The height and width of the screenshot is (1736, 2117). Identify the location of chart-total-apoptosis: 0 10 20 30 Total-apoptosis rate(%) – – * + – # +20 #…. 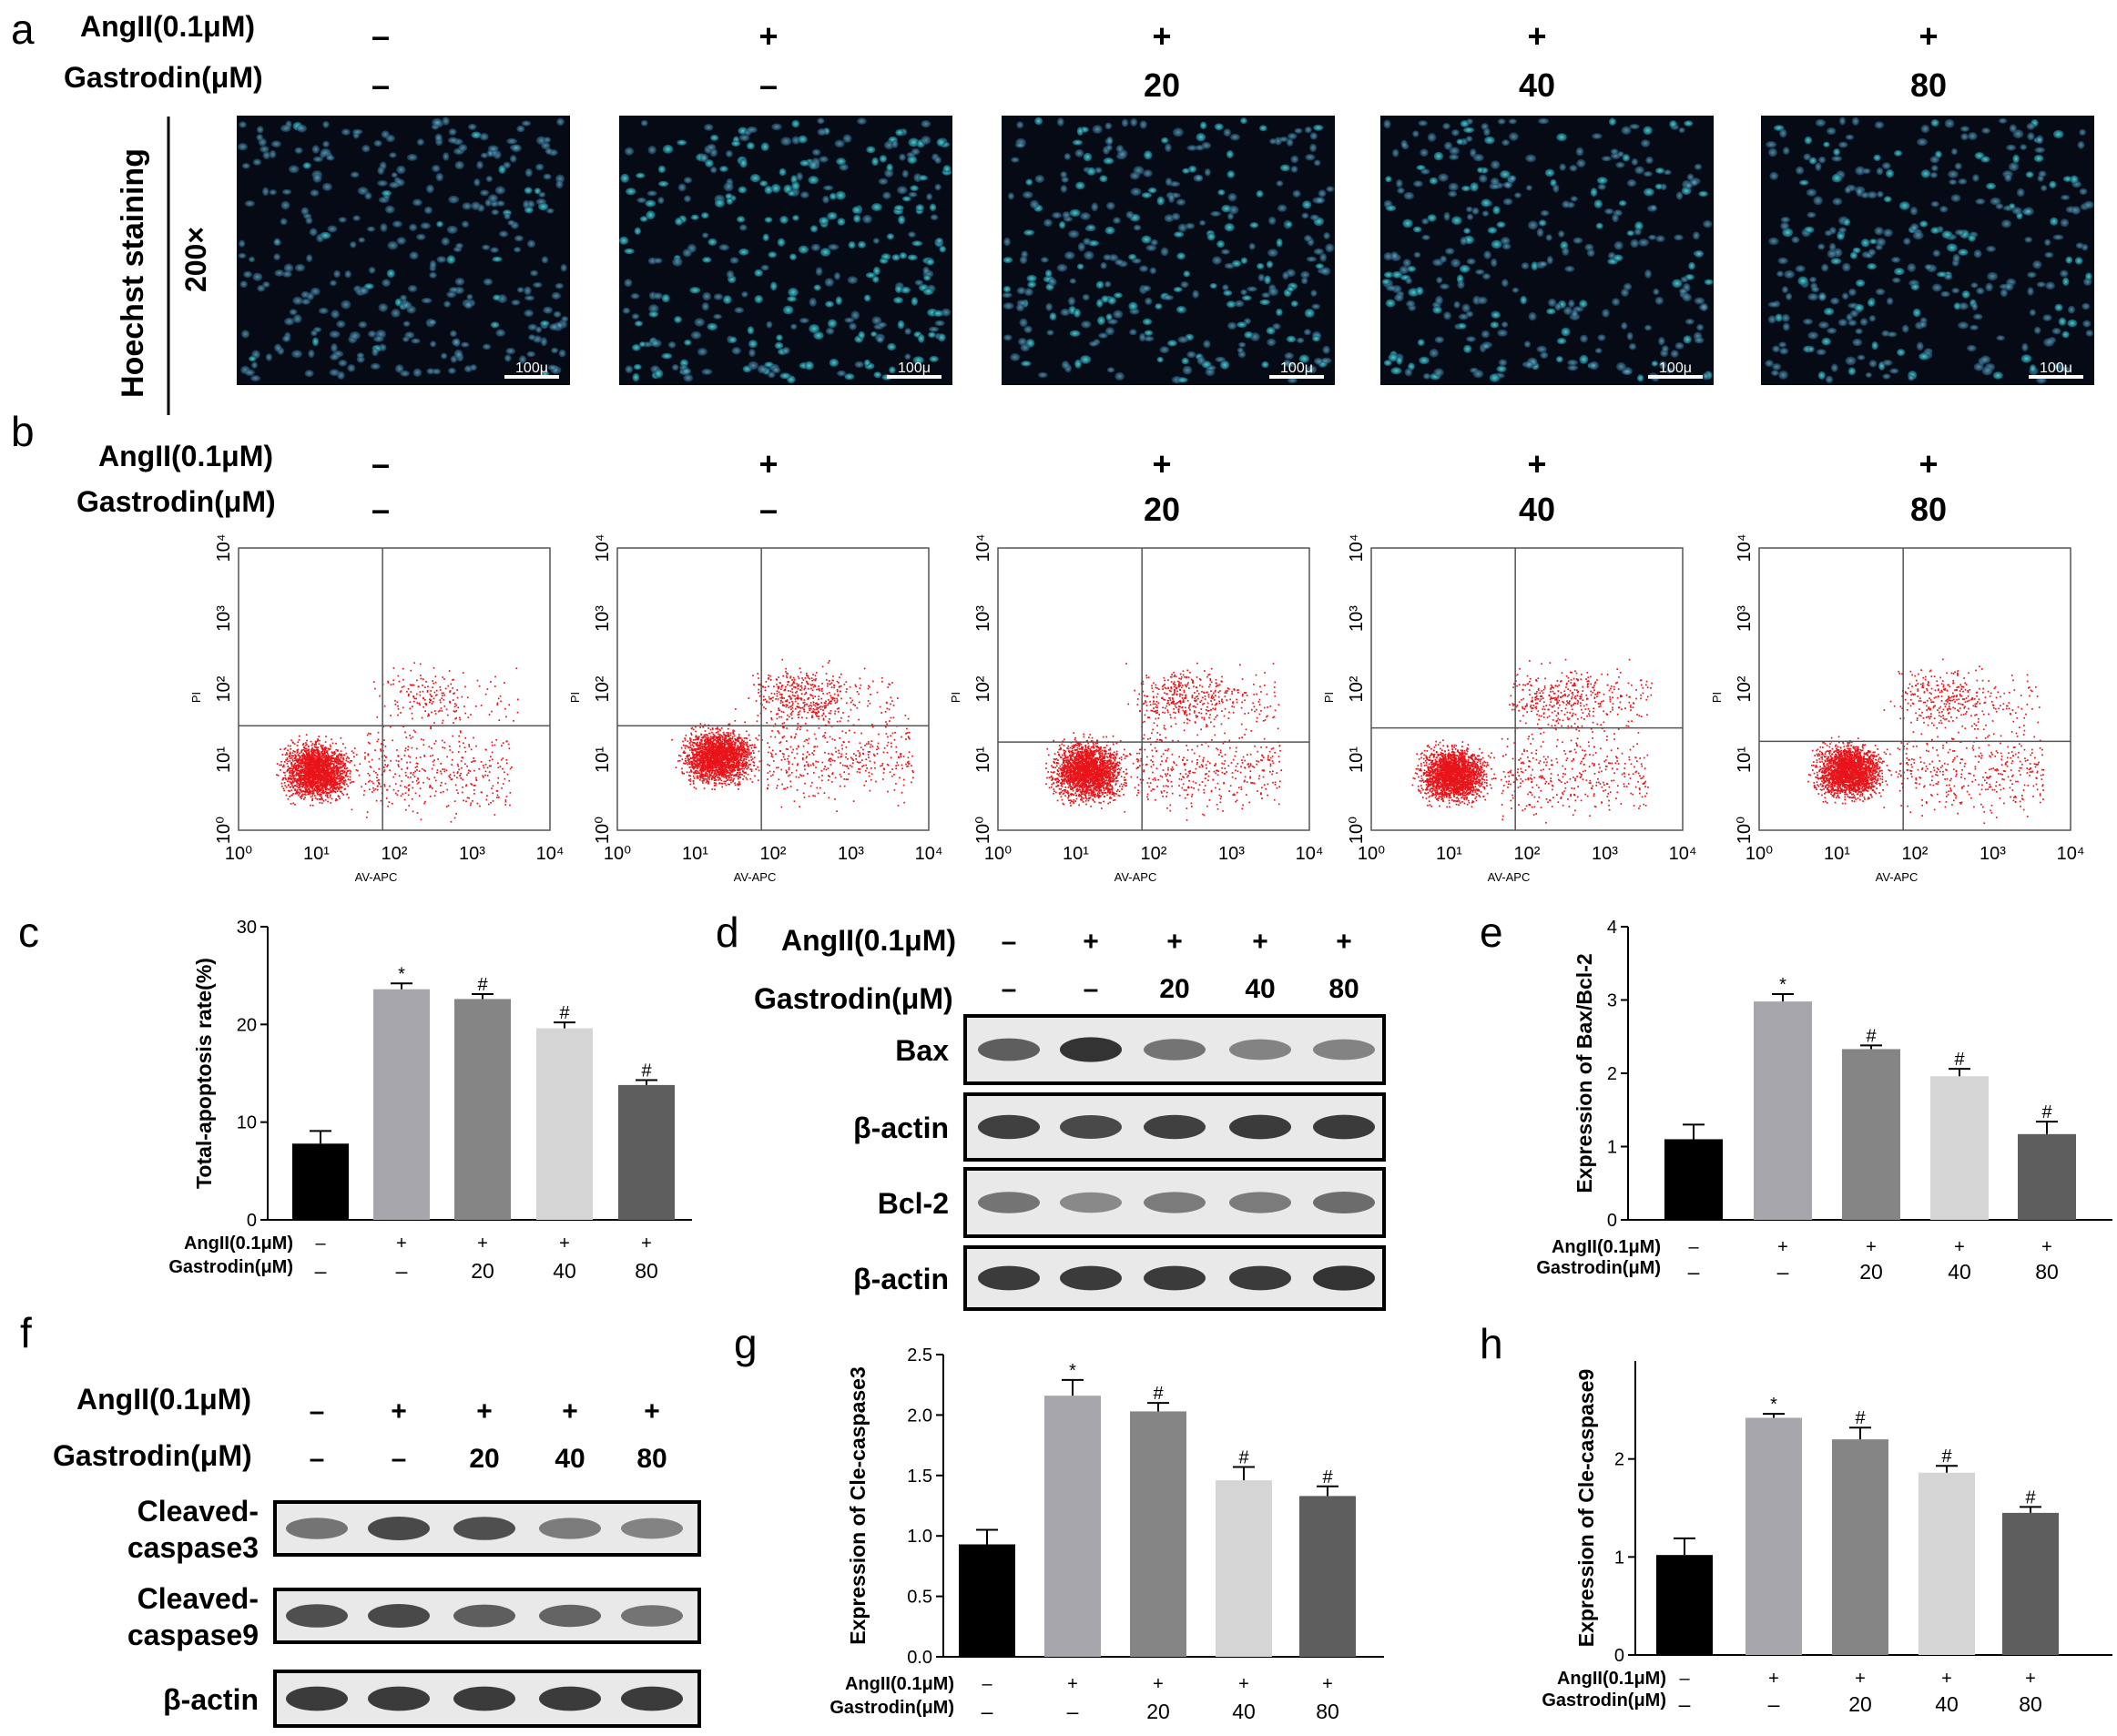
(430, 1100).